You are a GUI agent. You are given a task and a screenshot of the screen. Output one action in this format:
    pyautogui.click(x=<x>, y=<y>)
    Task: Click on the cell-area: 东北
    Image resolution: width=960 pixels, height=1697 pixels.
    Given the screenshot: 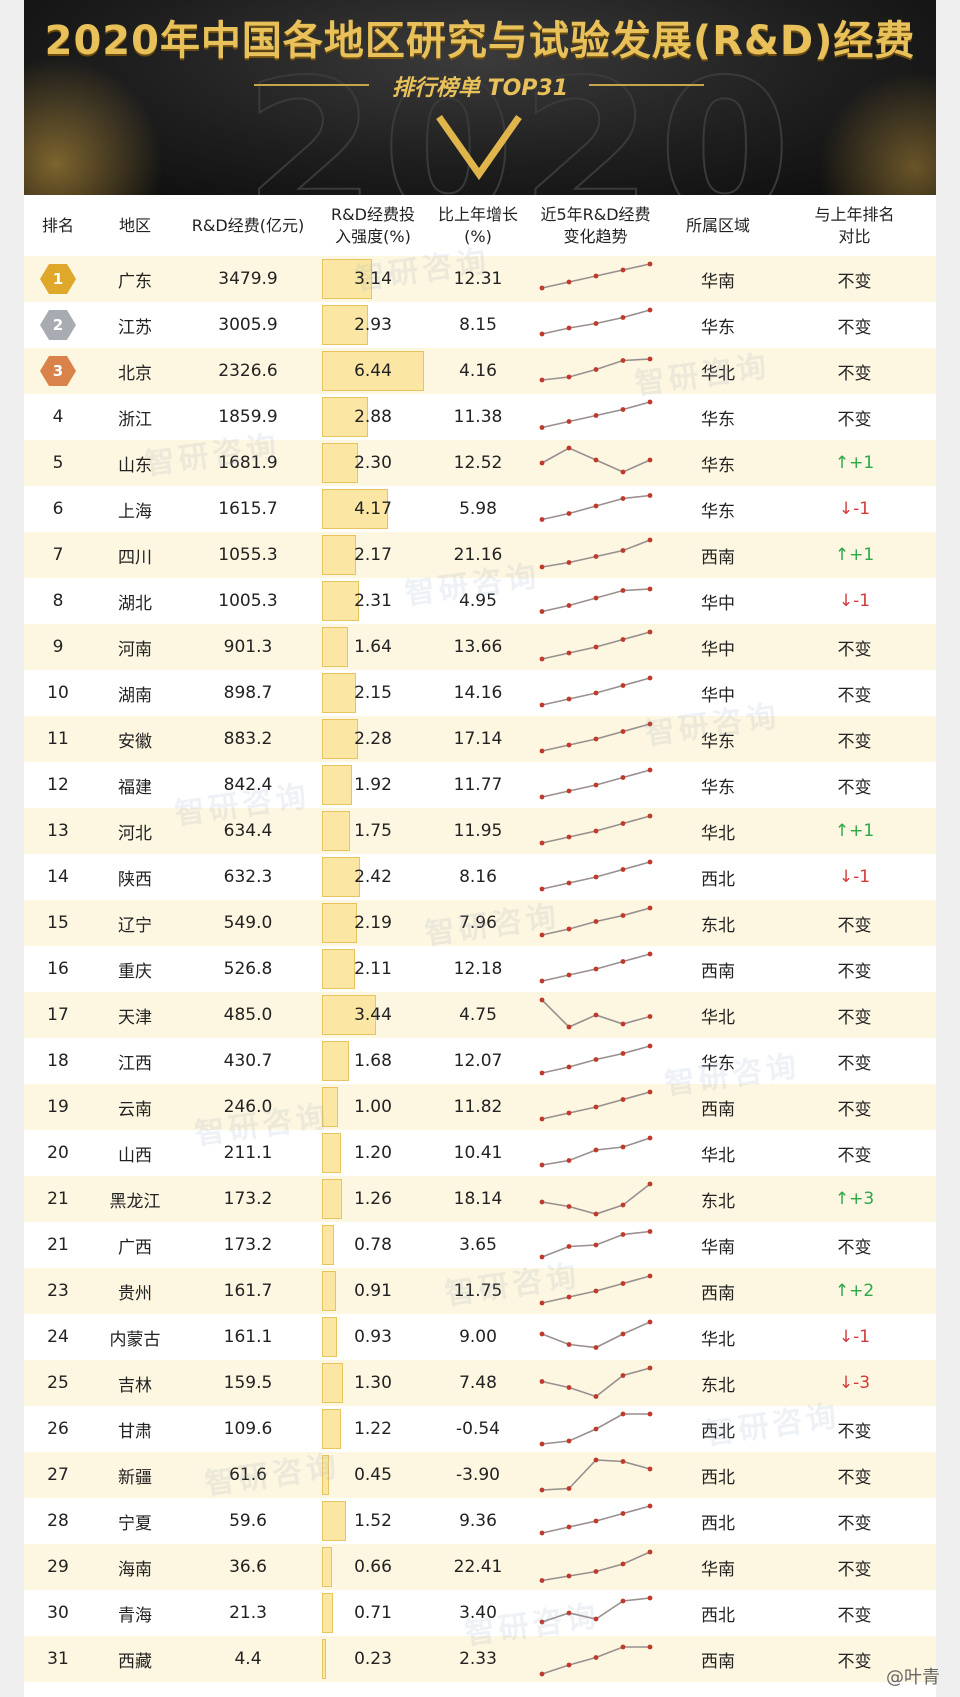 What is the action you would take?
    pyautogui.click(x=718, y=1383)
    